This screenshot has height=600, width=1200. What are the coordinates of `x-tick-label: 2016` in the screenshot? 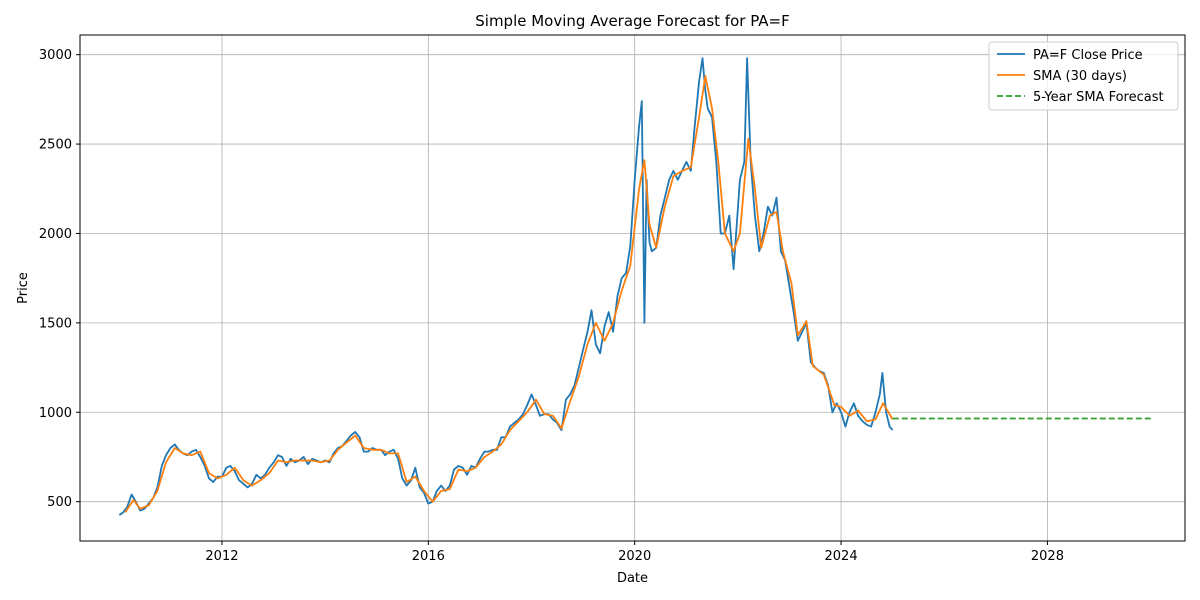 It's located at (428, 556).